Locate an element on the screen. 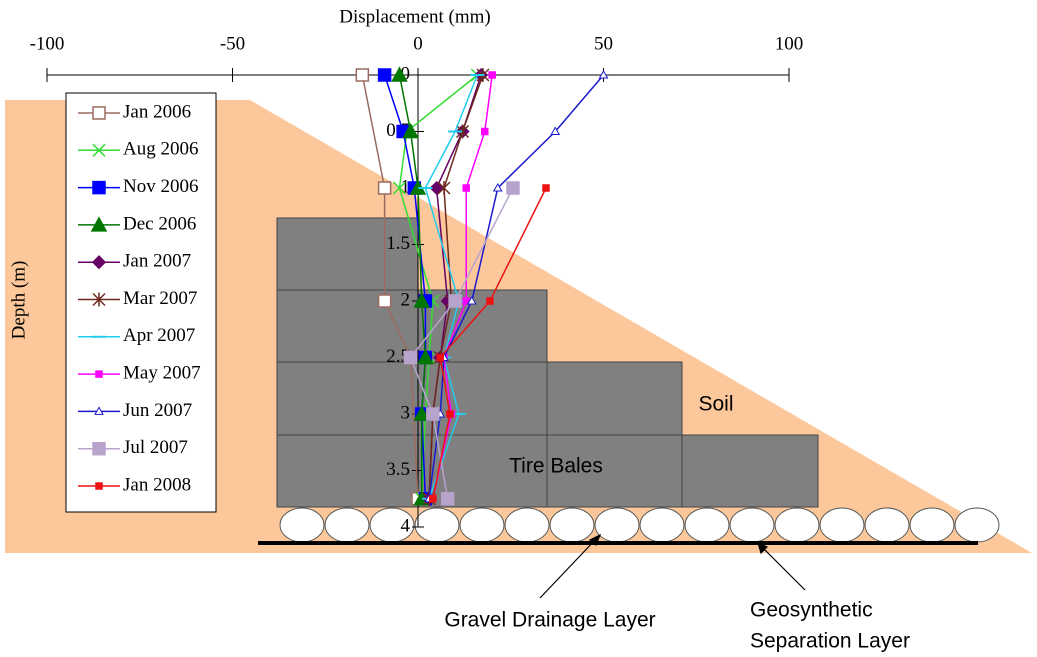 The width and height of the screenshot is (1037, 657). x-tick-label: -100 is located at coordinates (47, 43).